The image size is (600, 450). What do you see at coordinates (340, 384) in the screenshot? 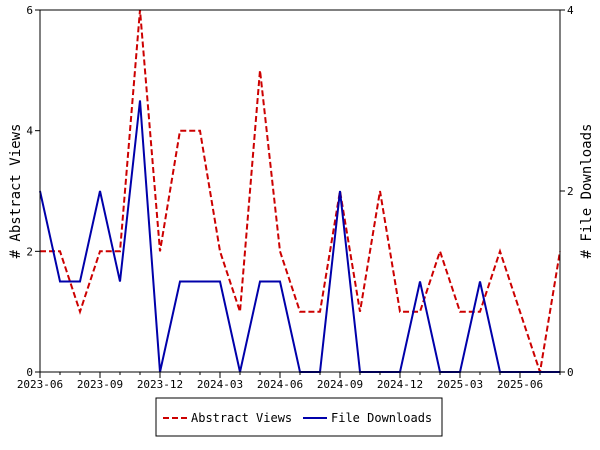
I see `x-tick-label: 2024-09` at bounding box center [340, 384].